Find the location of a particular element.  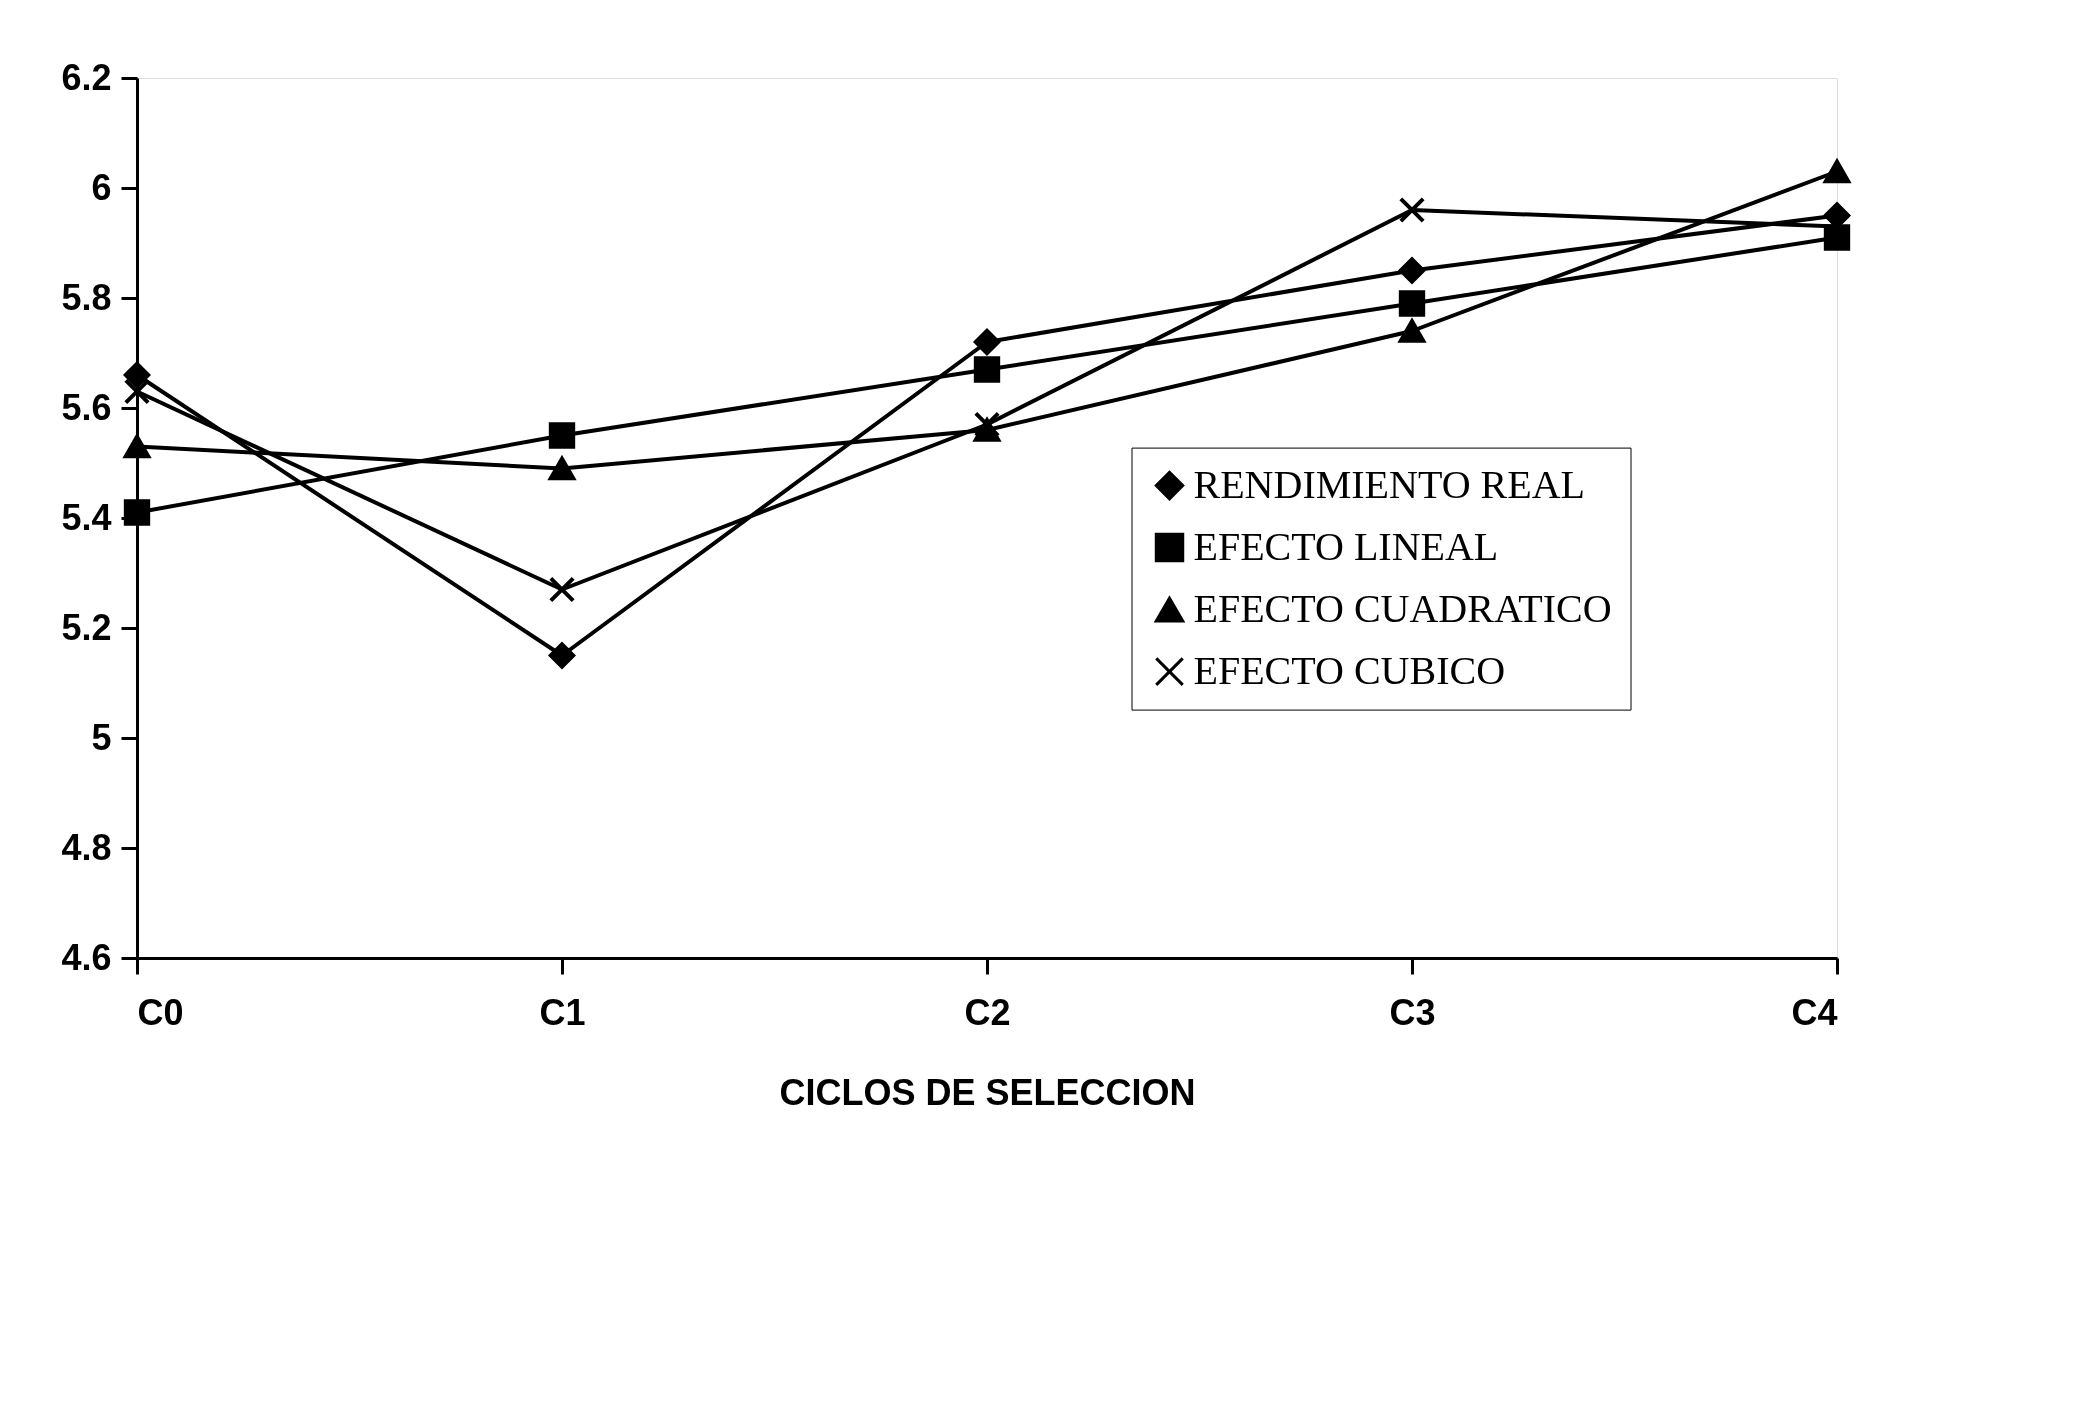

x-axis-title: CICLOS DE SELECCION is located at coordinates (987, 1092).